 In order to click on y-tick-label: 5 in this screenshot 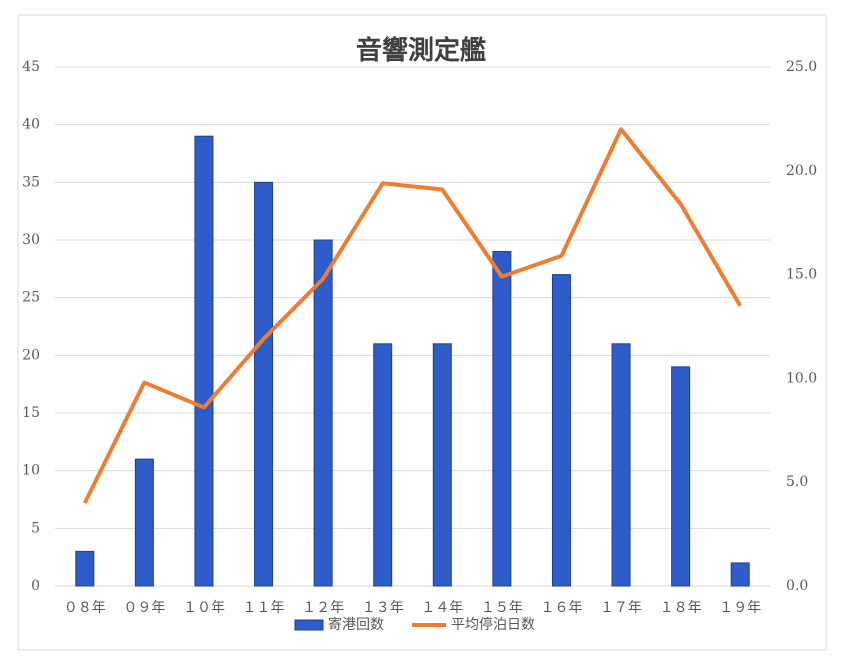, I will do `click(35, 528)`.